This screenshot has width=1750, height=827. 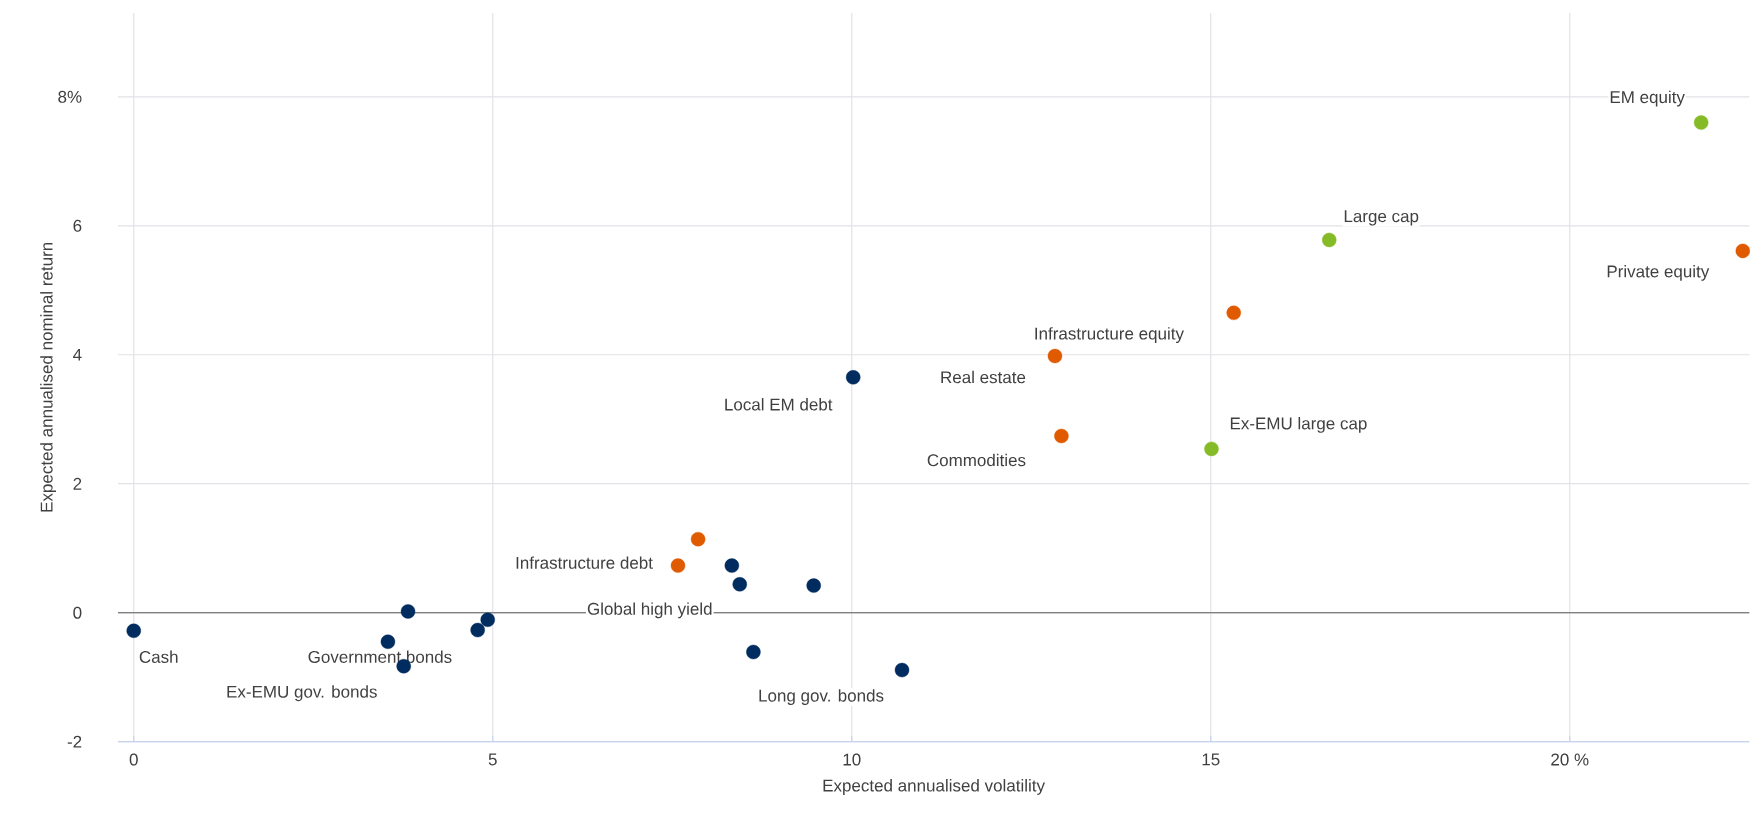 I want to click on y-tick-label: 8%, so click(x=70, y=97).